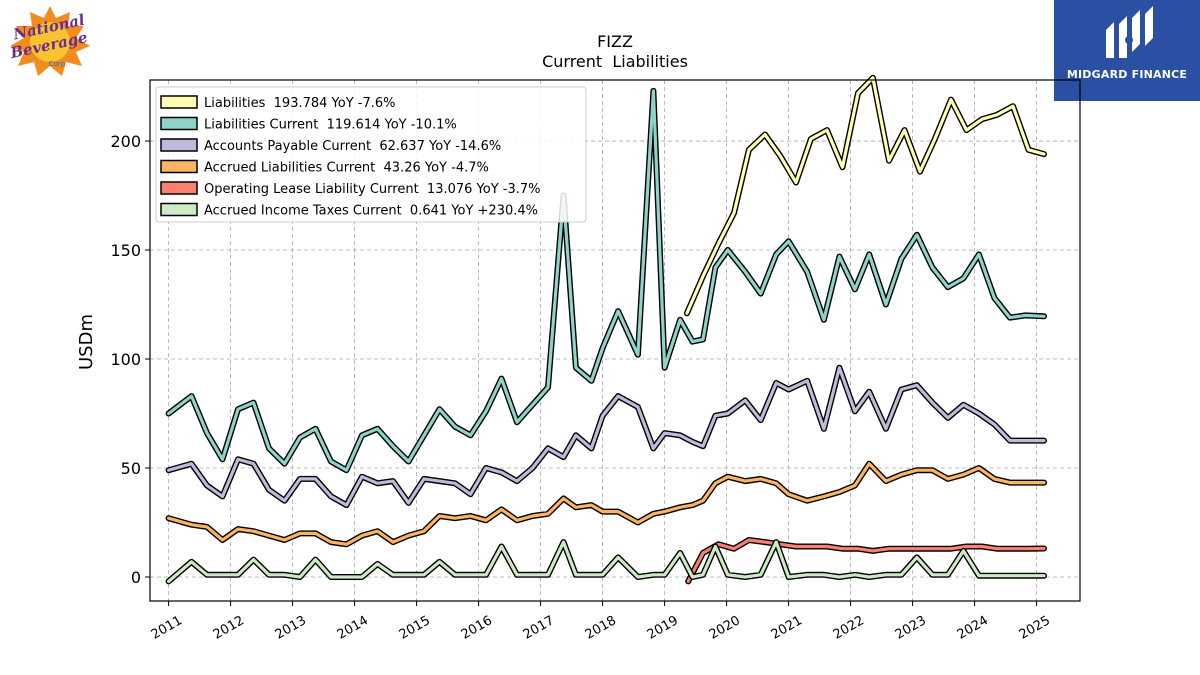  Describe the element at coordinates (330, 125) in the screenshot. I see `legend-label-liabilities-current: Liabilities Current 119.614 YoY -10.1%` at that location.